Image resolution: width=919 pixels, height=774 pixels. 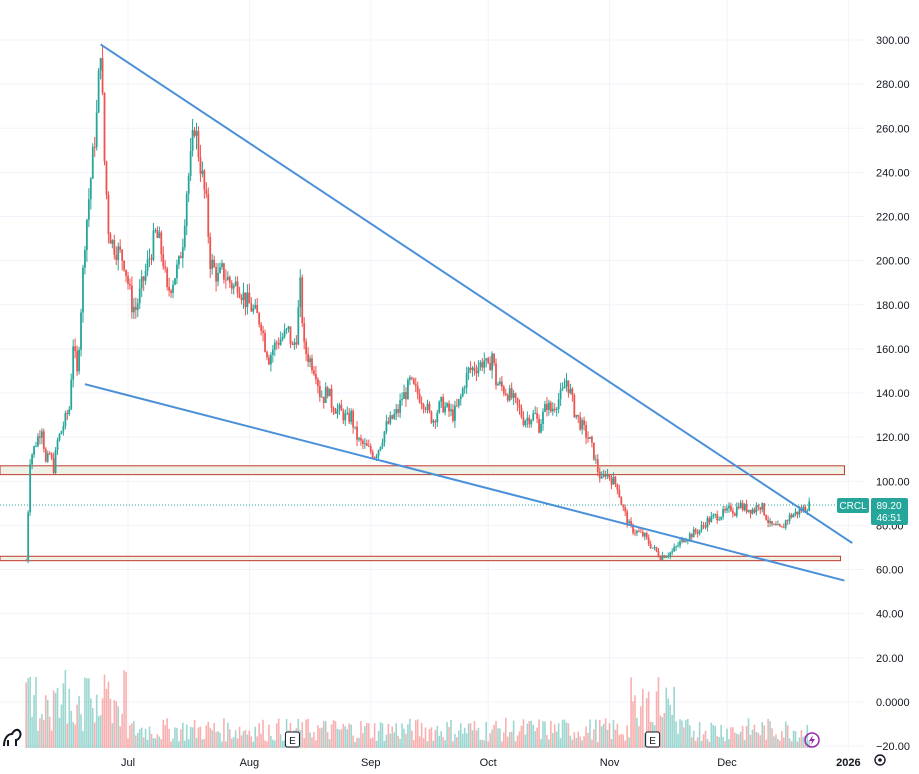 I want to click on time-axis: Jul Aug Sep Oct Nov Dec 2026, so click(x=491, y=763).